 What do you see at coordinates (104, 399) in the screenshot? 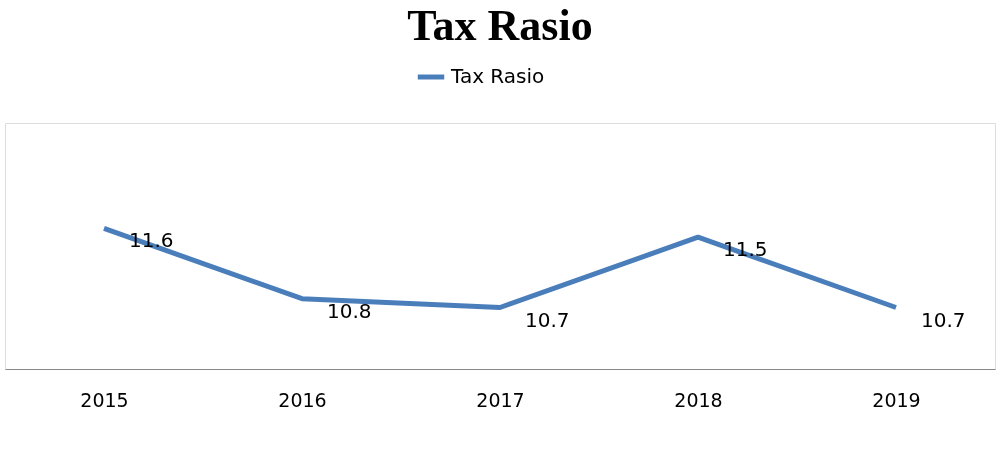
I see `x-tick-label: 2015` at bounding box center [104, 399].